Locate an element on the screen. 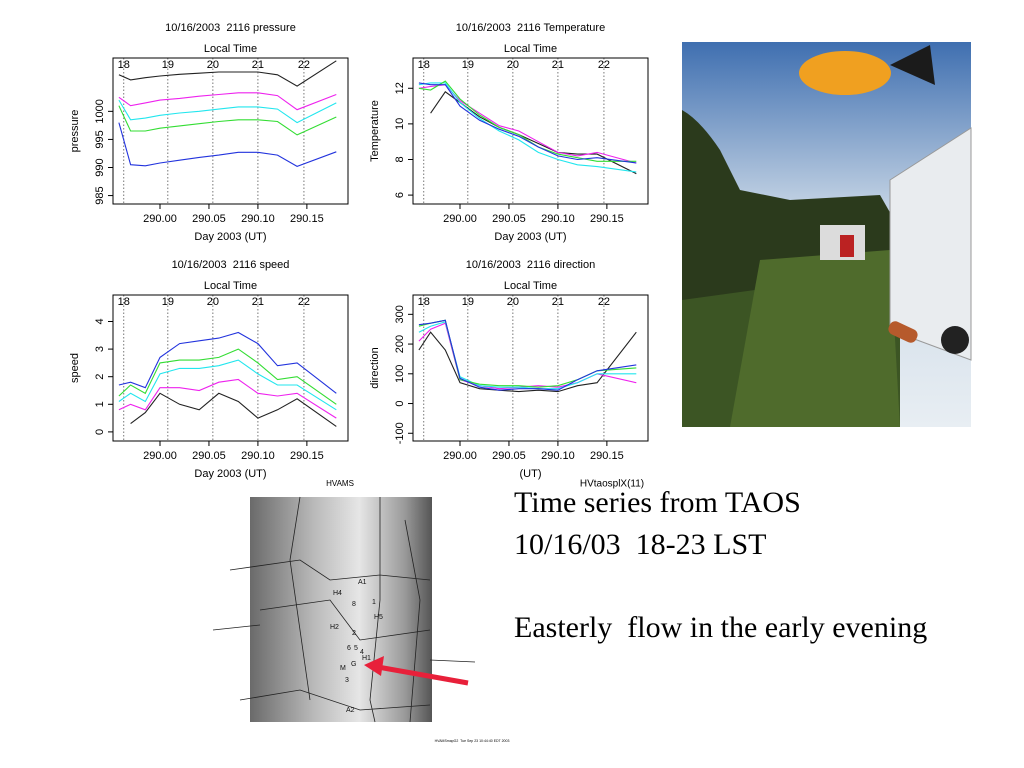  y-tick-label: 6 is located at coordinates (400, 195).